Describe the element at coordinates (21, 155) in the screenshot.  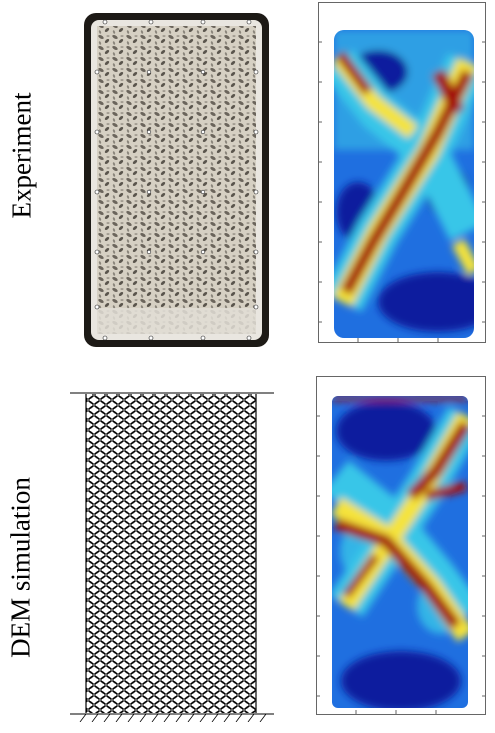
I see `experiment-label: Experiment` at that location.